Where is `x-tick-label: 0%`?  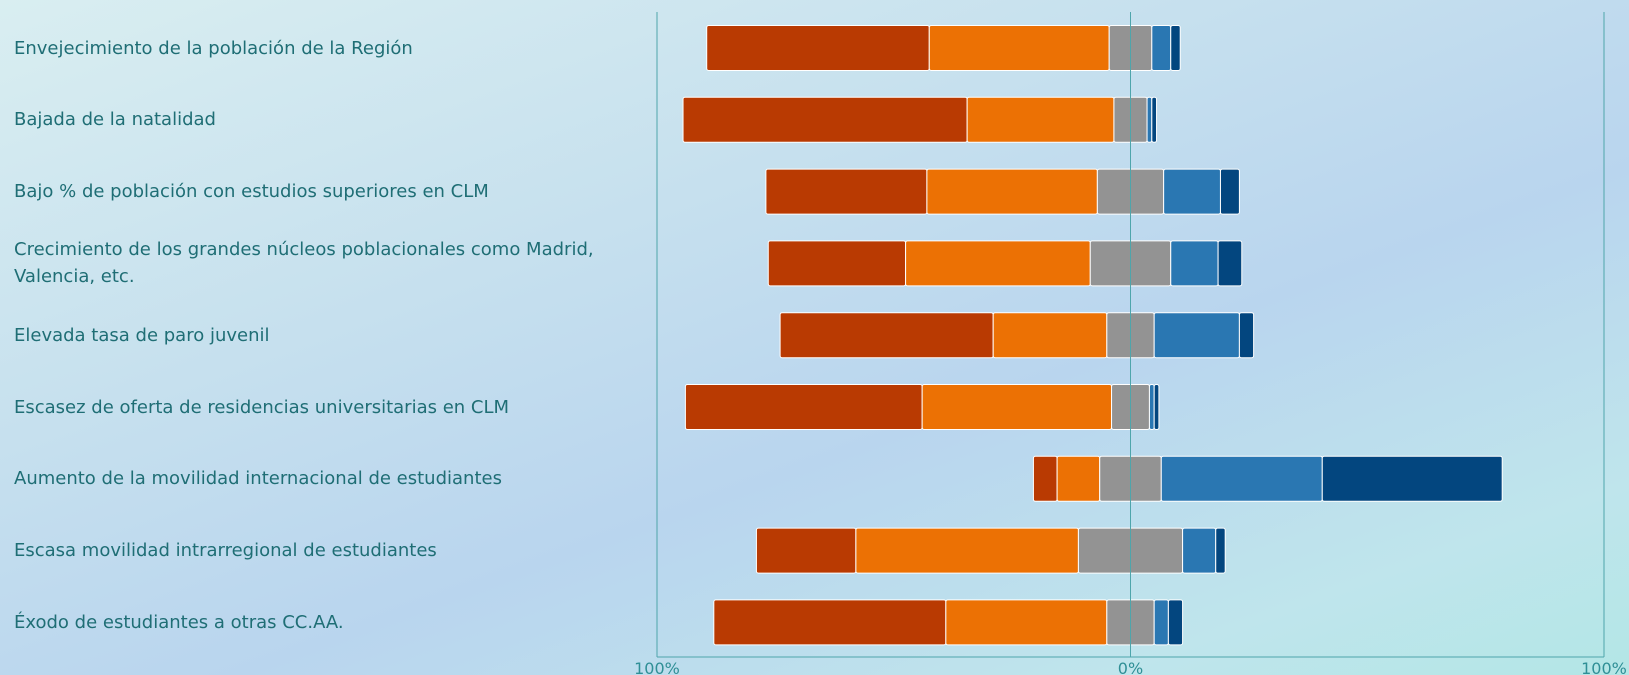 x-tick-label: 0% is located at coordinates (1130, 667).